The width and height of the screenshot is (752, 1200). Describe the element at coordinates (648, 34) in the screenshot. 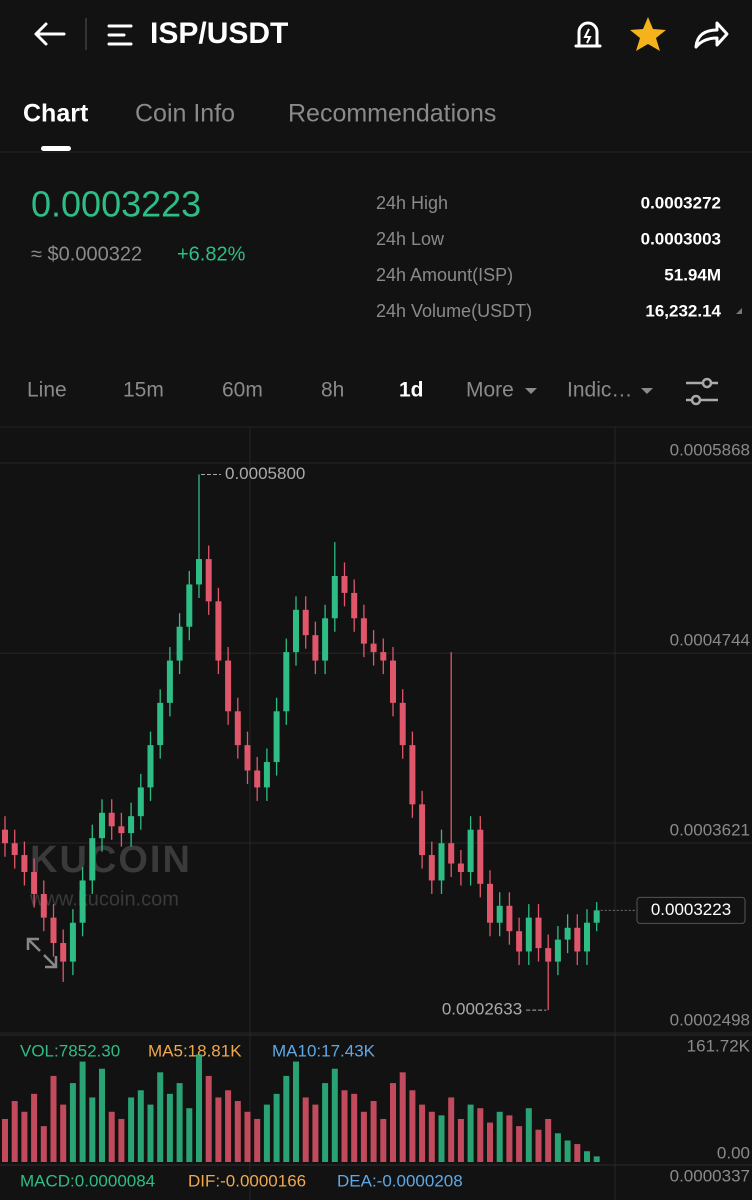

I see `favorite-button` at that location.